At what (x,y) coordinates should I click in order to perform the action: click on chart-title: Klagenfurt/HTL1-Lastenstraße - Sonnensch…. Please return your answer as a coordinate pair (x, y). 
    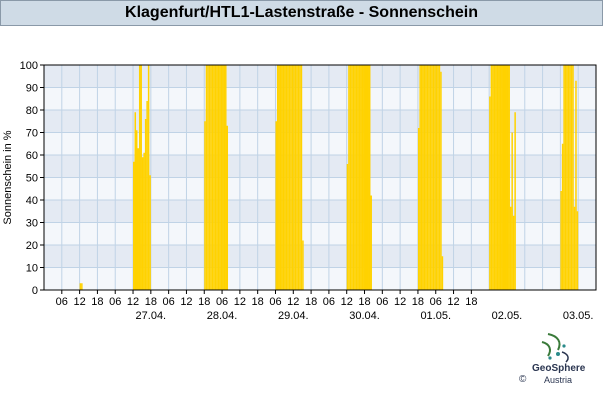
    Looking at the image, I should click on (301, 12).